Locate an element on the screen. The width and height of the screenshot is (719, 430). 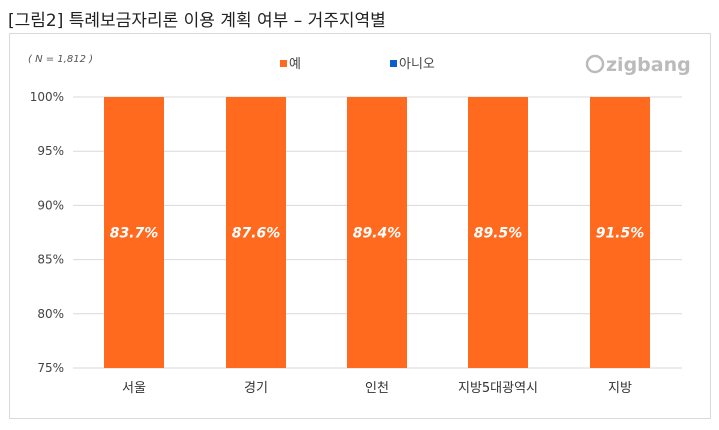
y-tick-label: 95% is located at coordinates (50, 151).